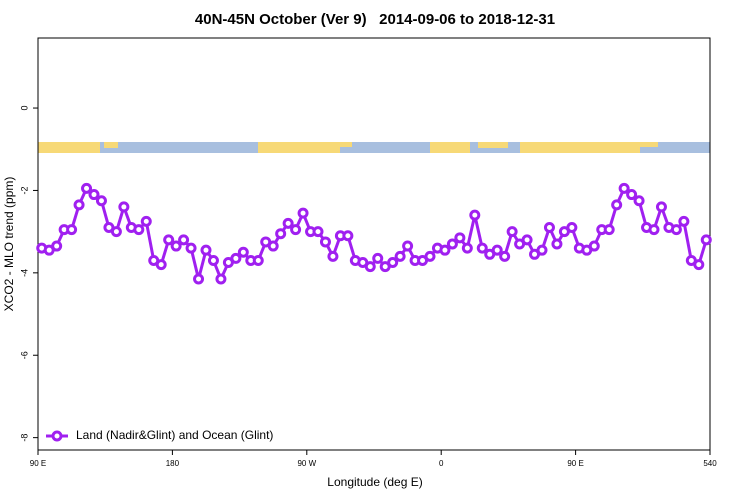  I want to click on x-tick-label: 180, so click(173, 463).